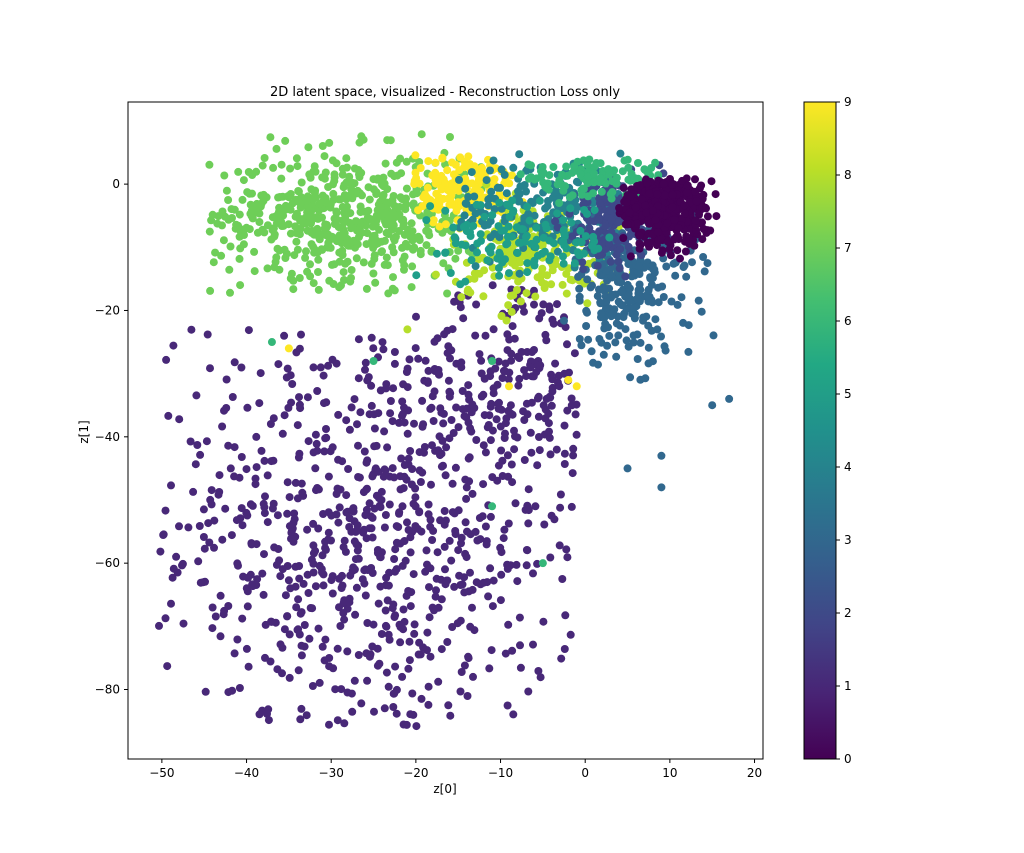 The height and width of the screenshot is (853, 1024). I want to click on colorbar-tick-label: 9, so click(848, 102).